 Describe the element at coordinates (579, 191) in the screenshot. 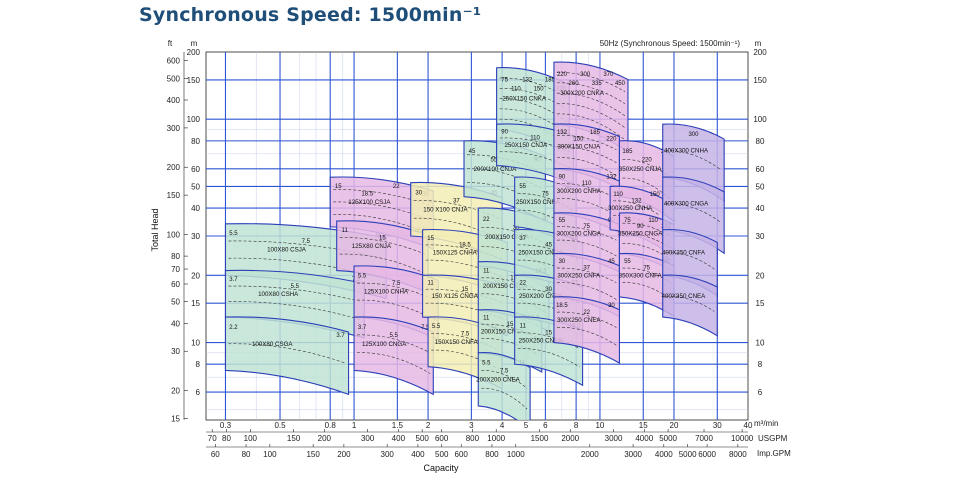

I see `region-model-label: 300X200 CNHA` at that location.